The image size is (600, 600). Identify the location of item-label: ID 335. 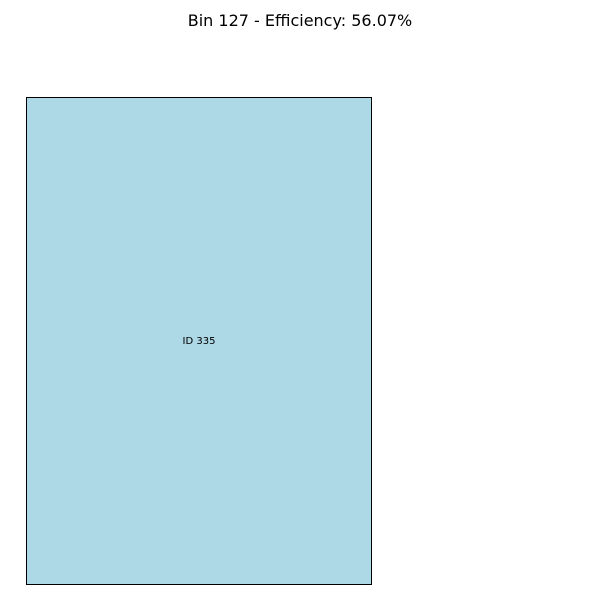
(199, 341).